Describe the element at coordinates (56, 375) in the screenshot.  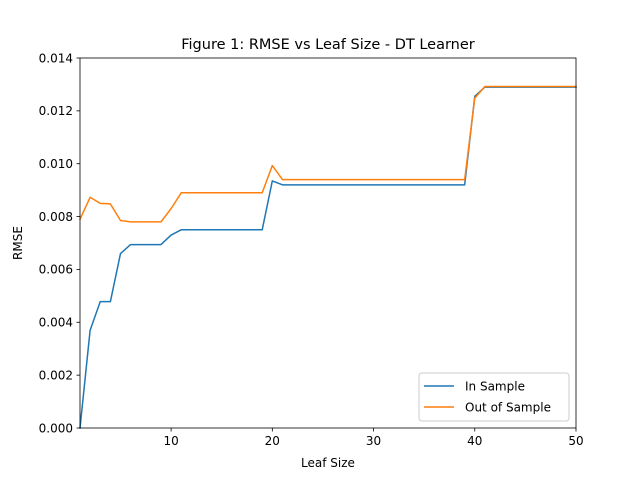
I see `y-tick-label: 0.002` at that location.